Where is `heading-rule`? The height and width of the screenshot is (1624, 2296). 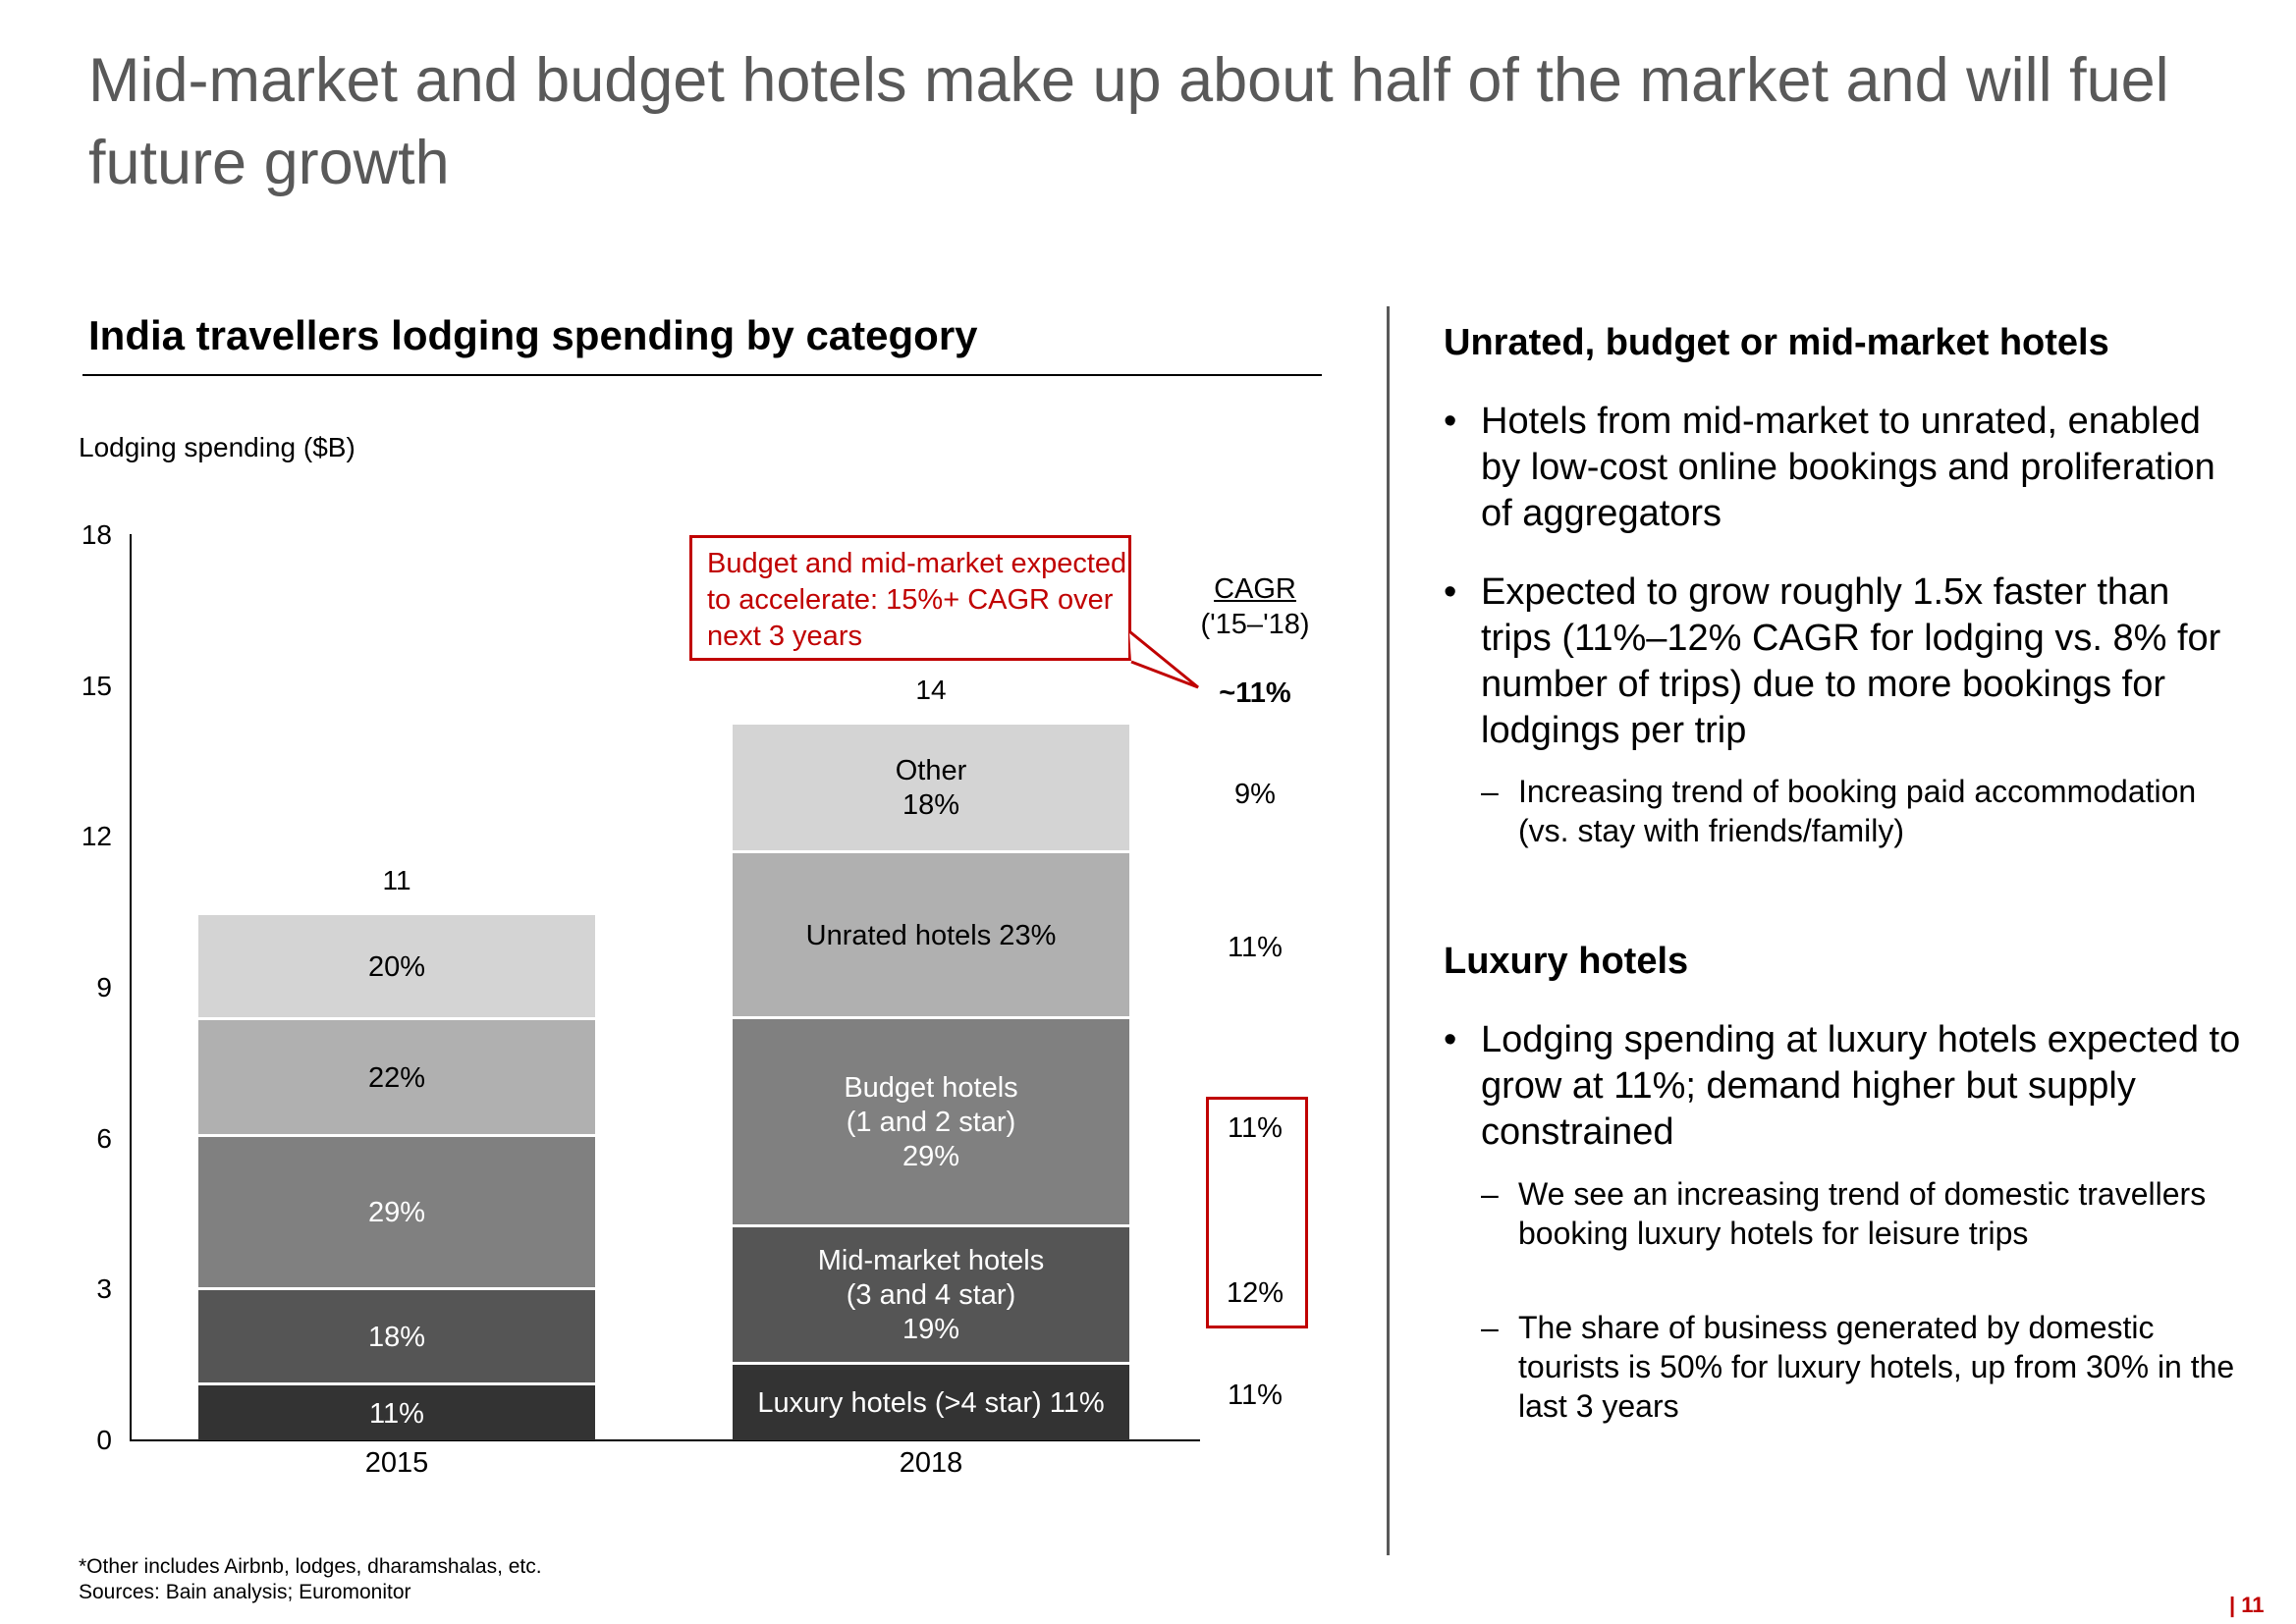 heading-rule is located at coordinates (702, 375).